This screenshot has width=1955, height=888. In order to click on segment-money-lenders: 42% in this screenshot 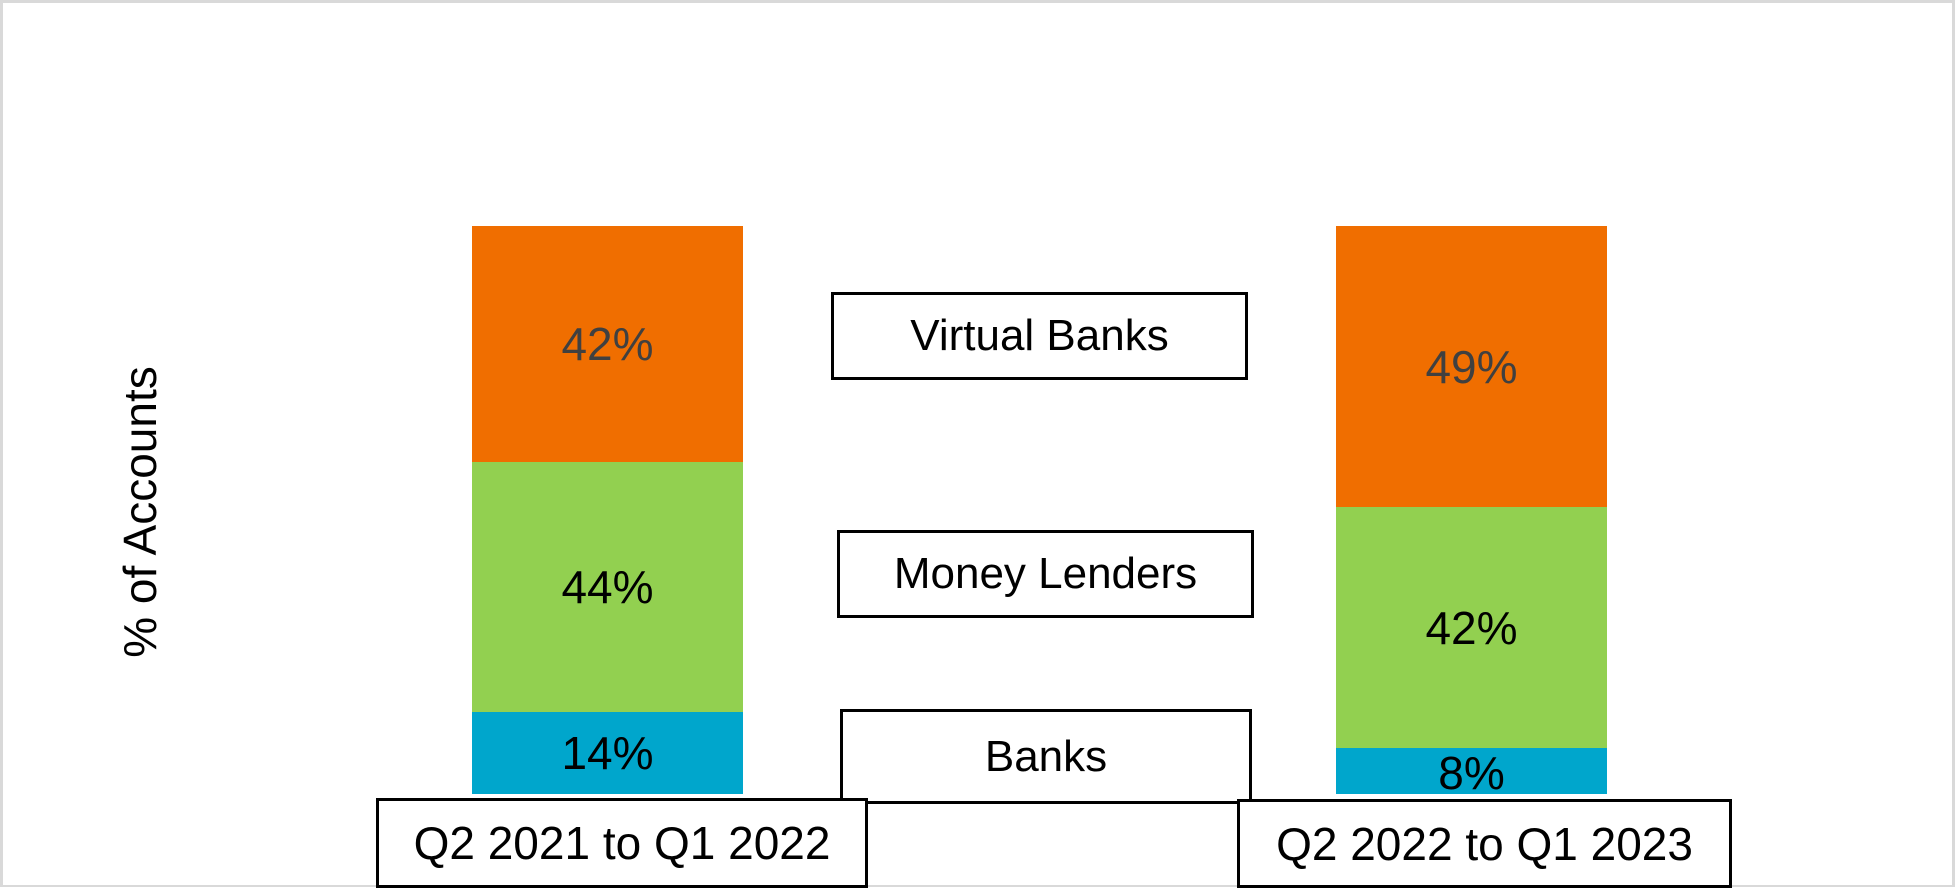, I will do `click(1471, 627)`.